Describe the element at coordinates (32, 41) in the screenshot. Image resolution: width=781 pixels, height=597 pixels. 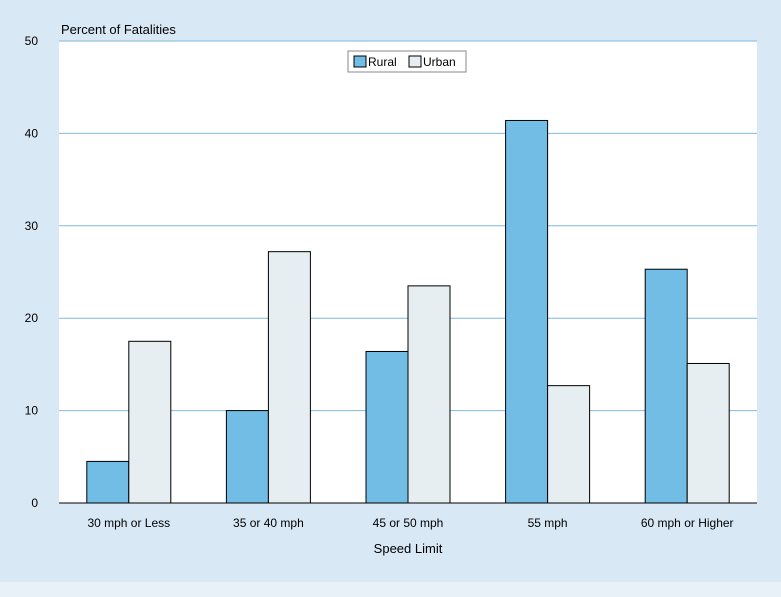
I see `y-tick-label-50: 50` at that location.